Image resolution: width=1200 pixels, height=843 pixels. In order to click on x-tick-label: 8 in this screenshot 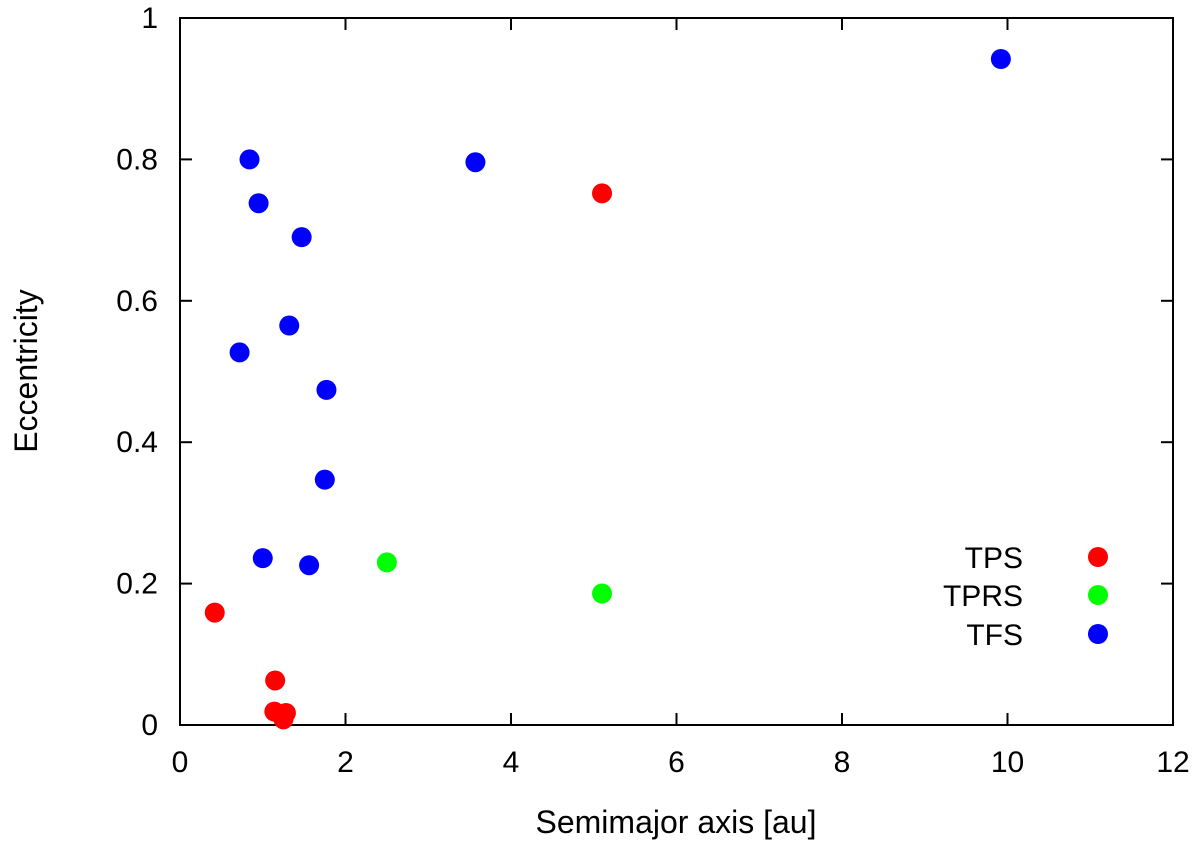, I will do `click(842, 762)`.